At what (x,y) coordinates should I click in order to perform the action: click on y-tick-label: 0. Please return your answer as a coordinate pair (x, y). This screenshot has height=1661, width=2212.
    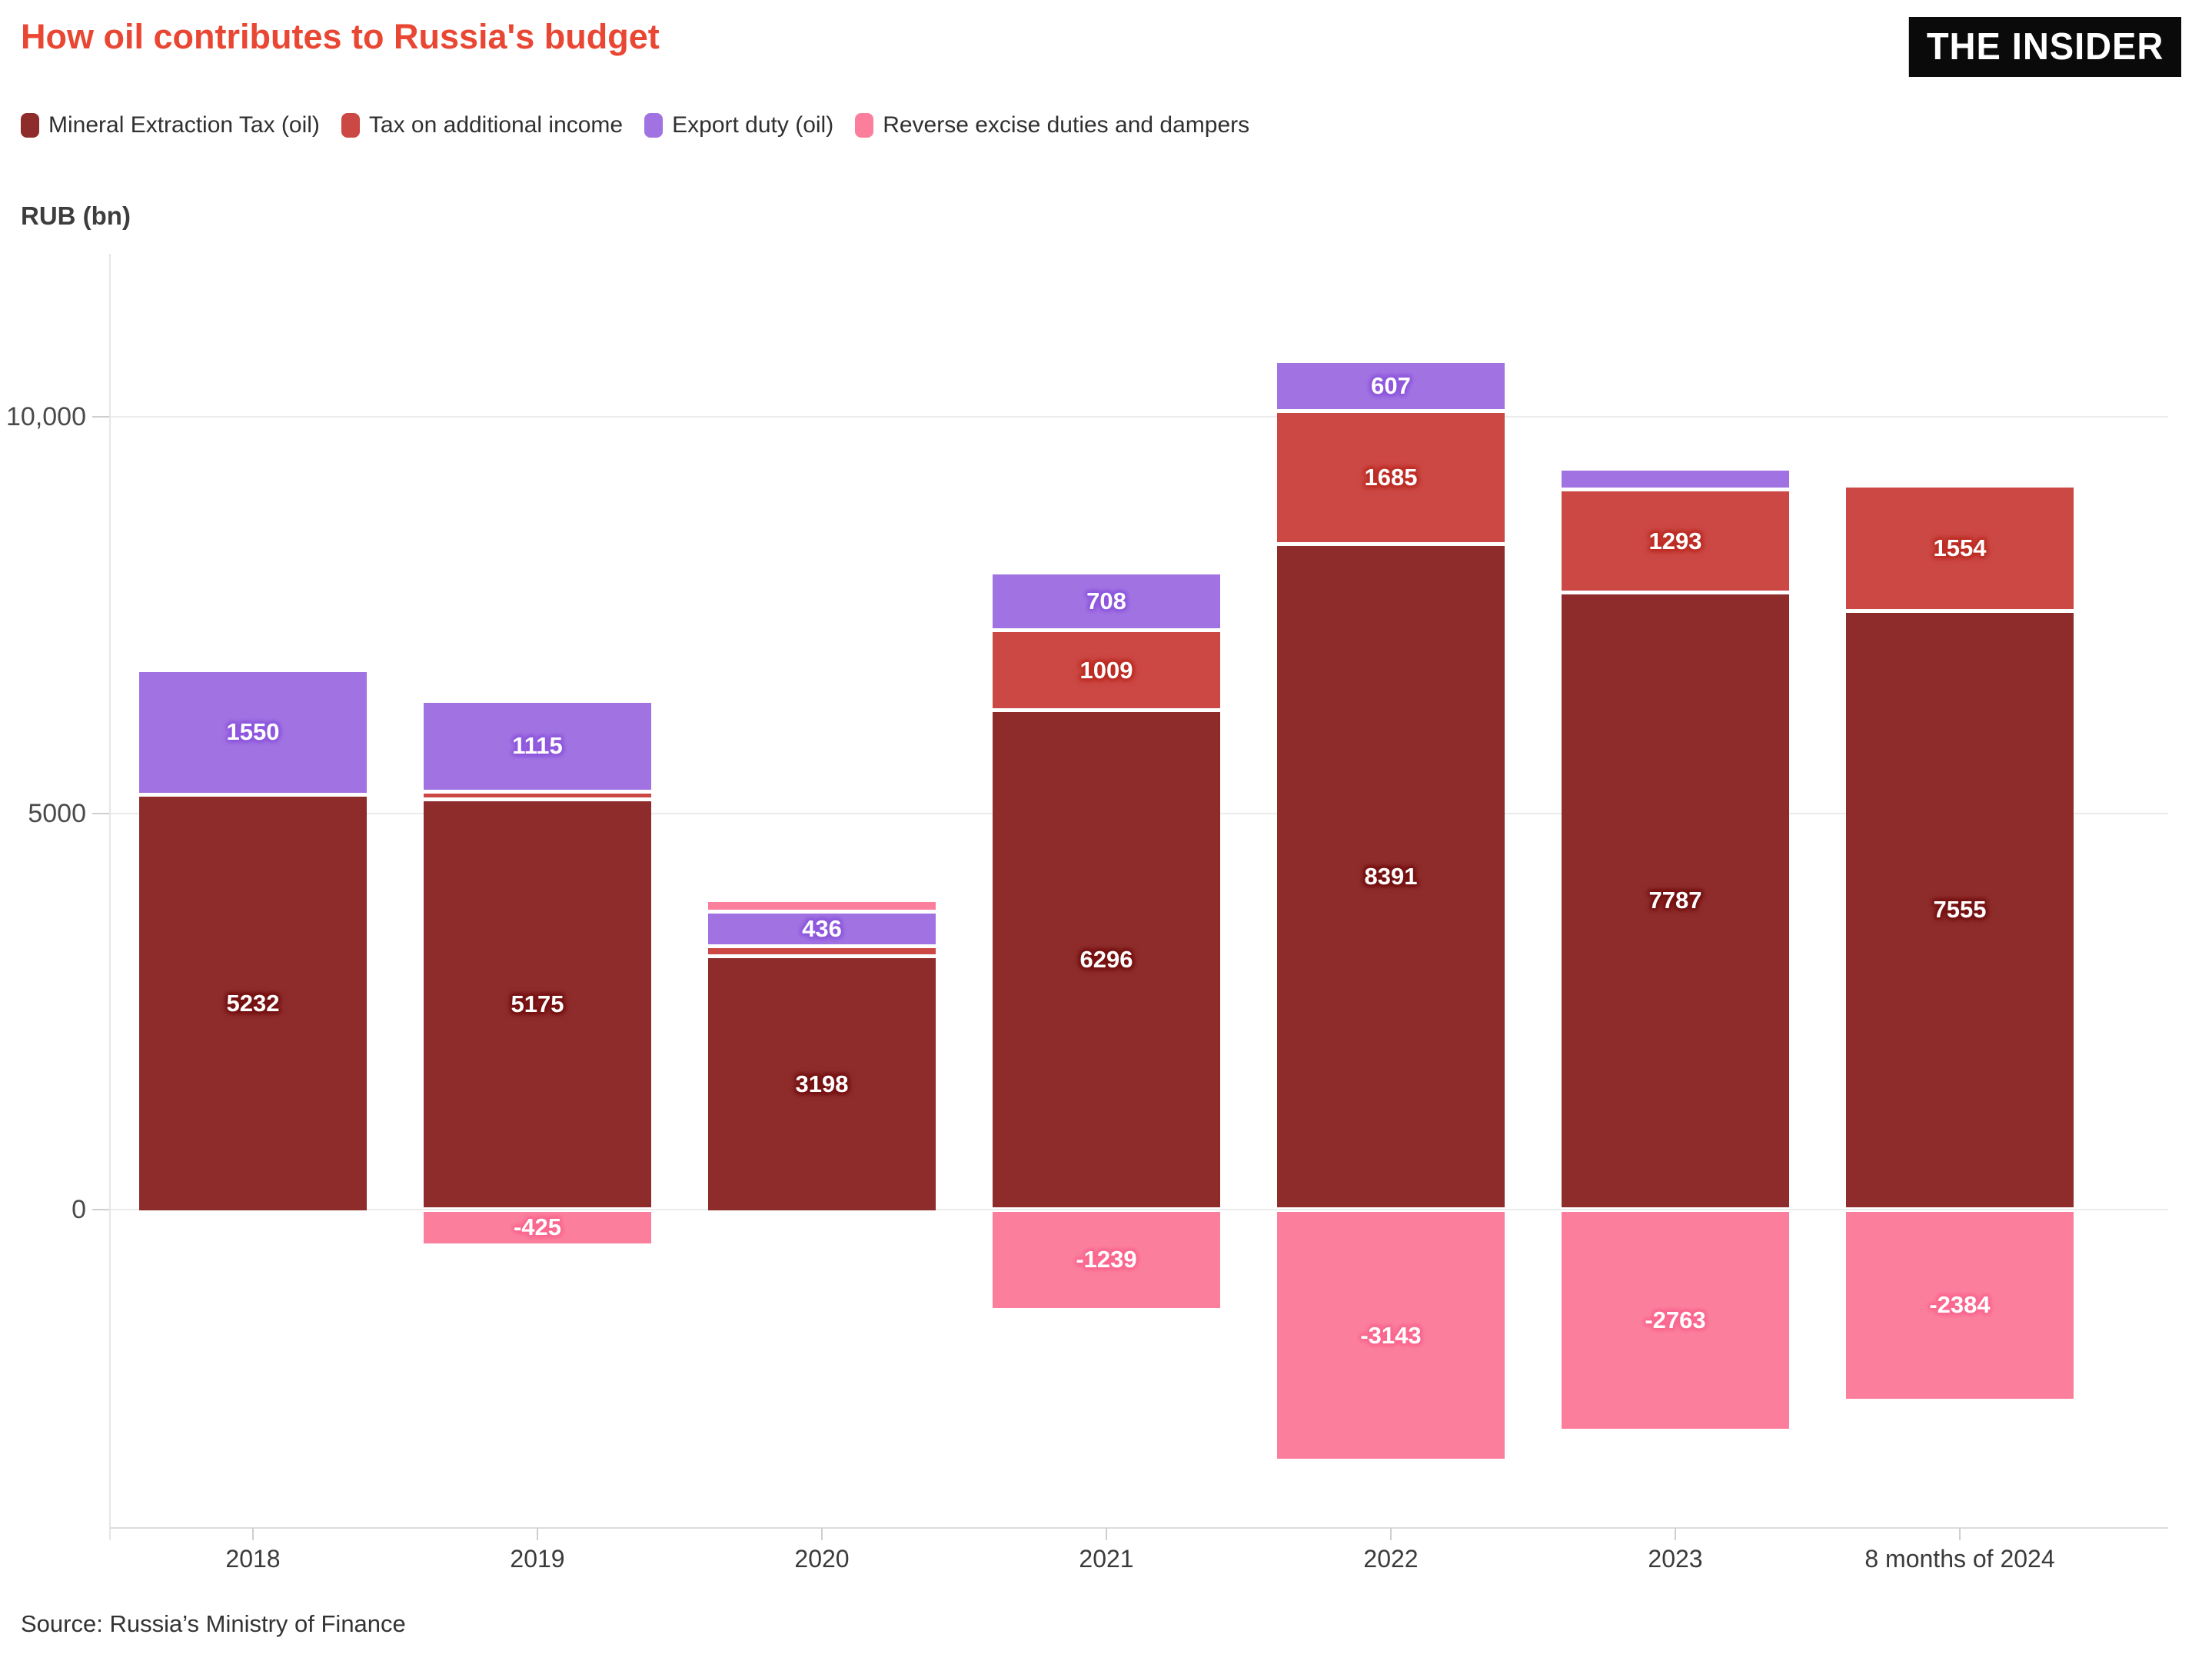
    Looking at the image, I should click on (79, 1209).